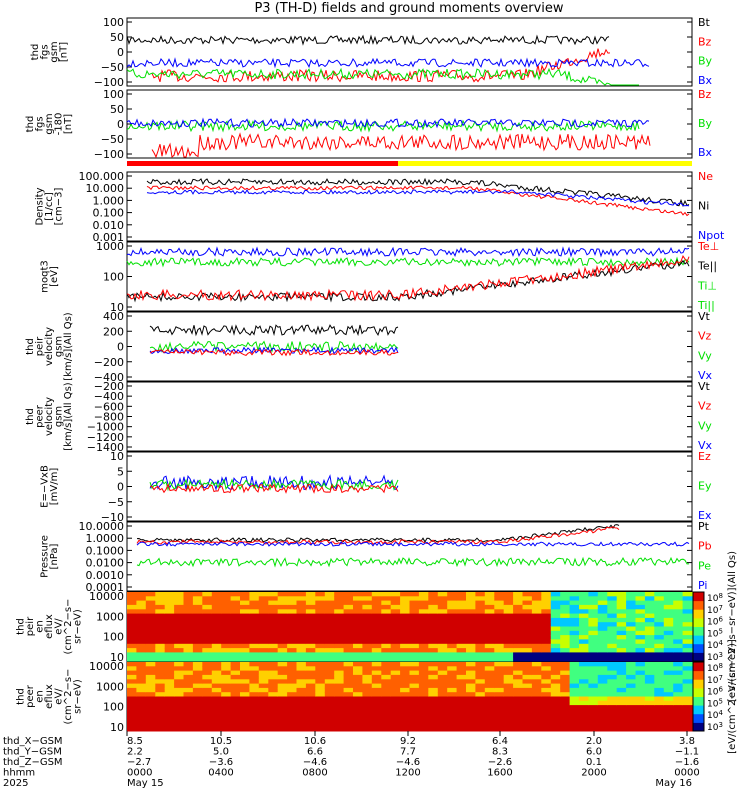  What do you see at coordinates (113, 637) in the screenshot?
I see `y-tick-label: 100` at bounding box center [113, 637].